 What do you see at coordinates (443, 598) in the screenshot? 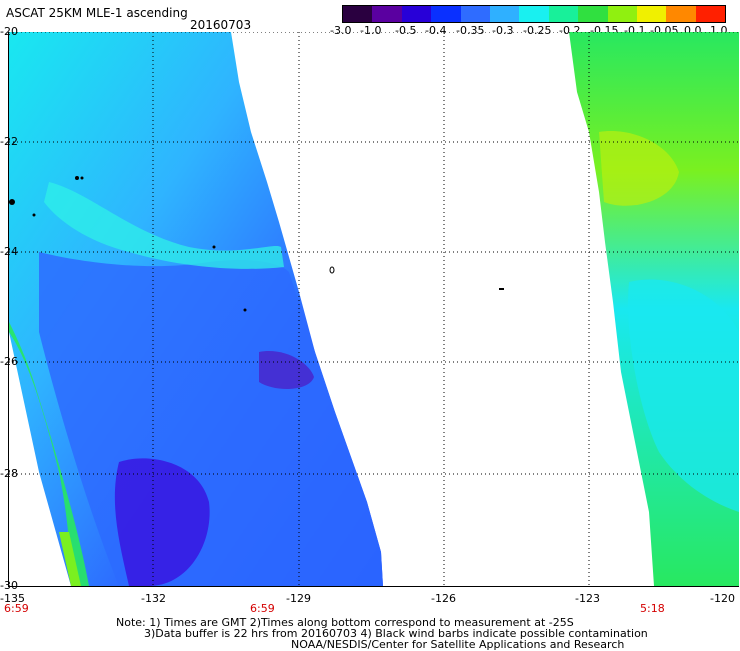
I see `lon-label: -126` at bounding box center [443, 598].